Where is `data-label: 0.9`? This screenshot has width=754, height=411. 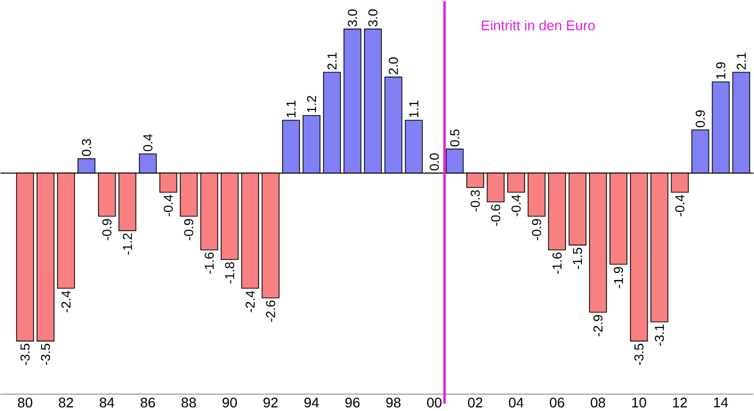 data-label: 0.9 is located at coordinates (700, 119).